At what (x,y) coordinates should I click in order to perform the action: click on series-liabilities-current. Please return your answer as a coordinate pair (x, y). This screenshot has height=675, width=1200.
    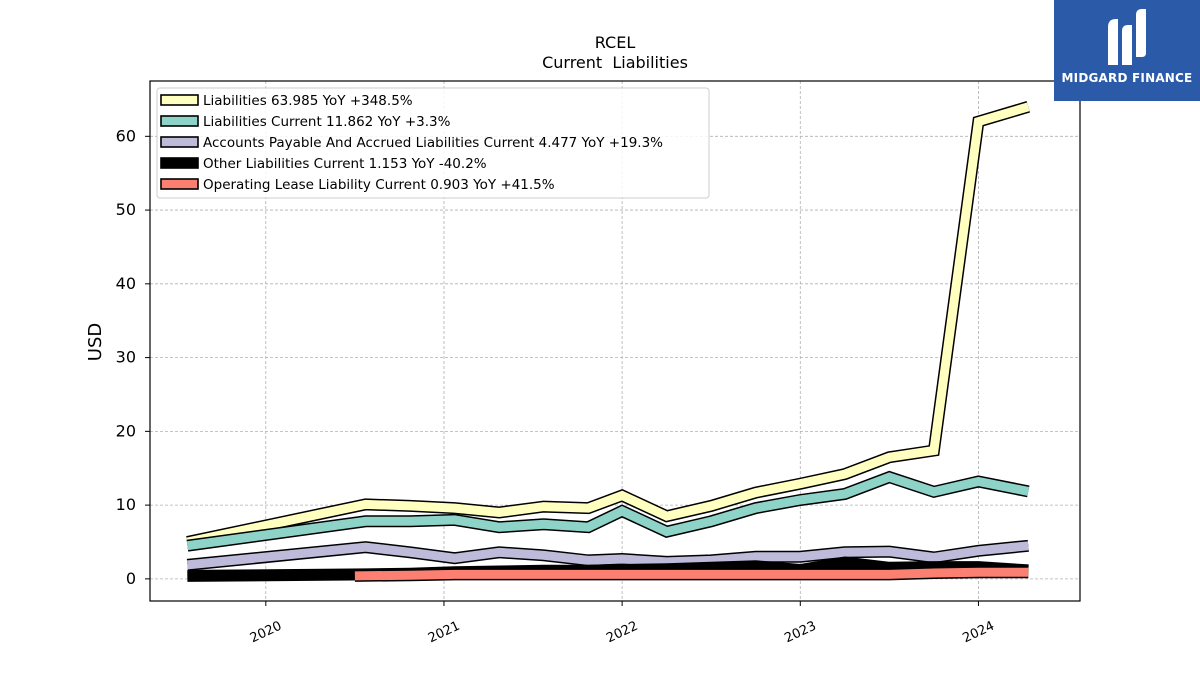
    Looking at the image, I should click on (608, 511).